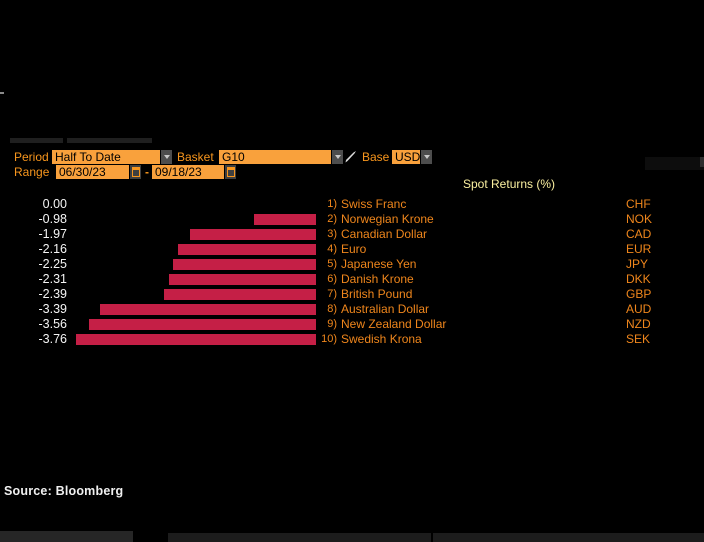 The height and width of the screenshot is (542, 704). What do you see at coordinates (638, 324) in the screenshot?
I see `currency-code: NZD` at bounding box center [638, 324].